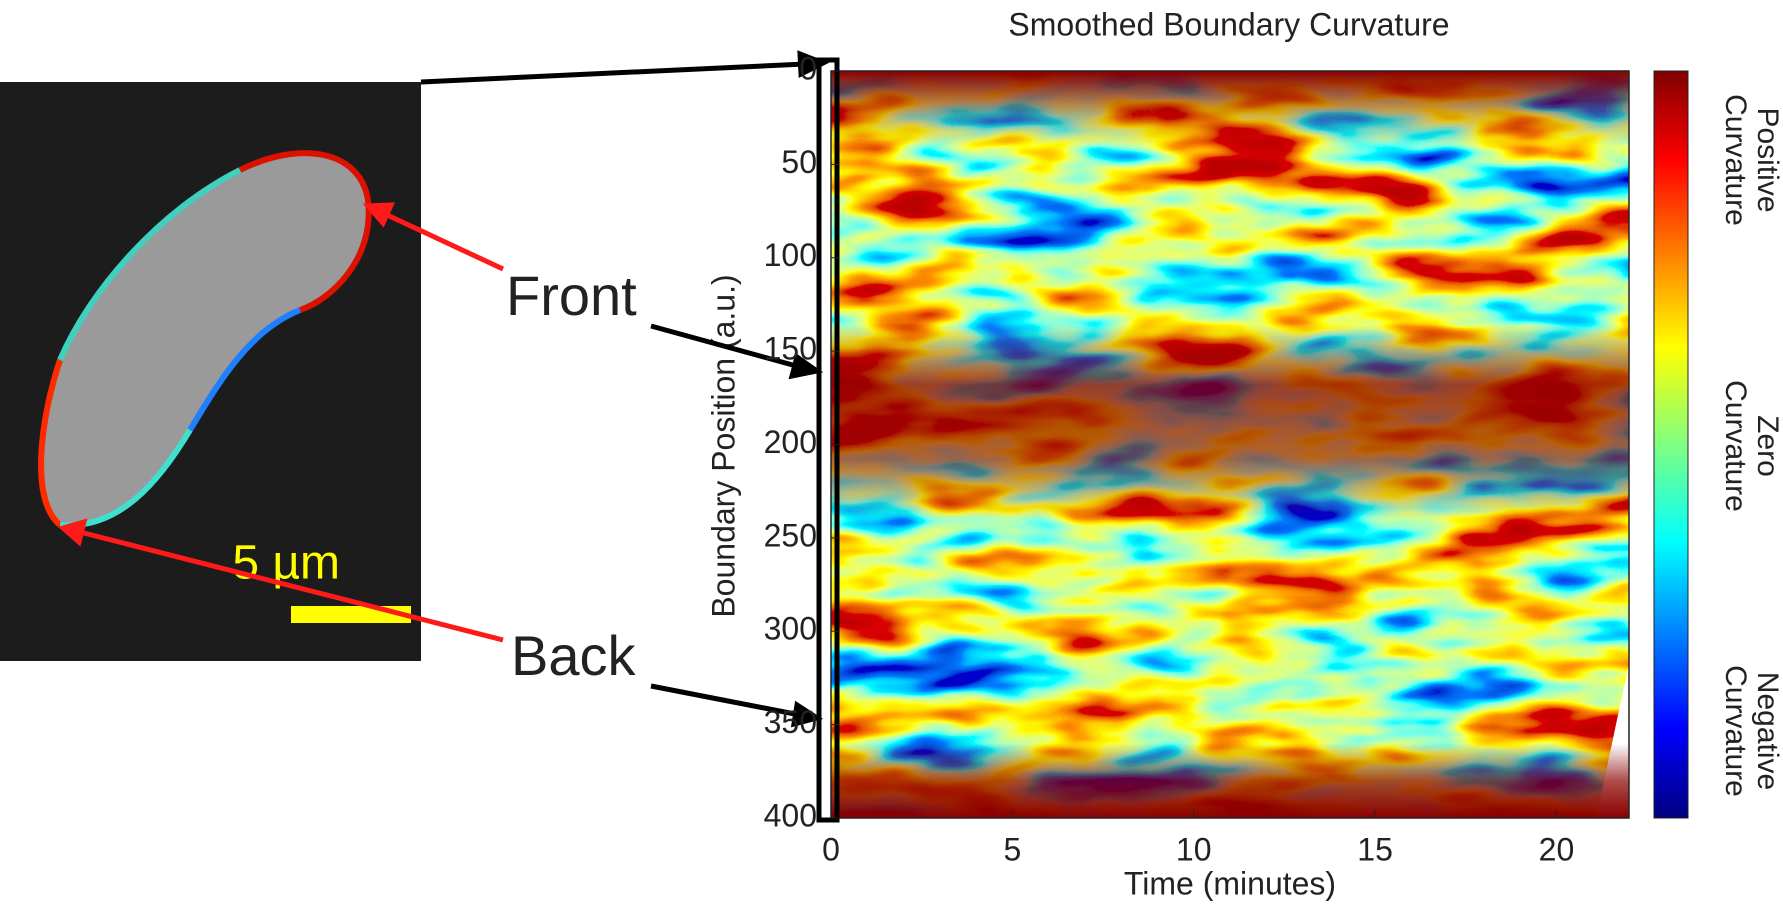 This screenshot has height=905, width=1783. Describe the element at coordinates (1228, 24) in the screenshot. I see `chart-title: Smoothed Boundary Curvature` at that location.